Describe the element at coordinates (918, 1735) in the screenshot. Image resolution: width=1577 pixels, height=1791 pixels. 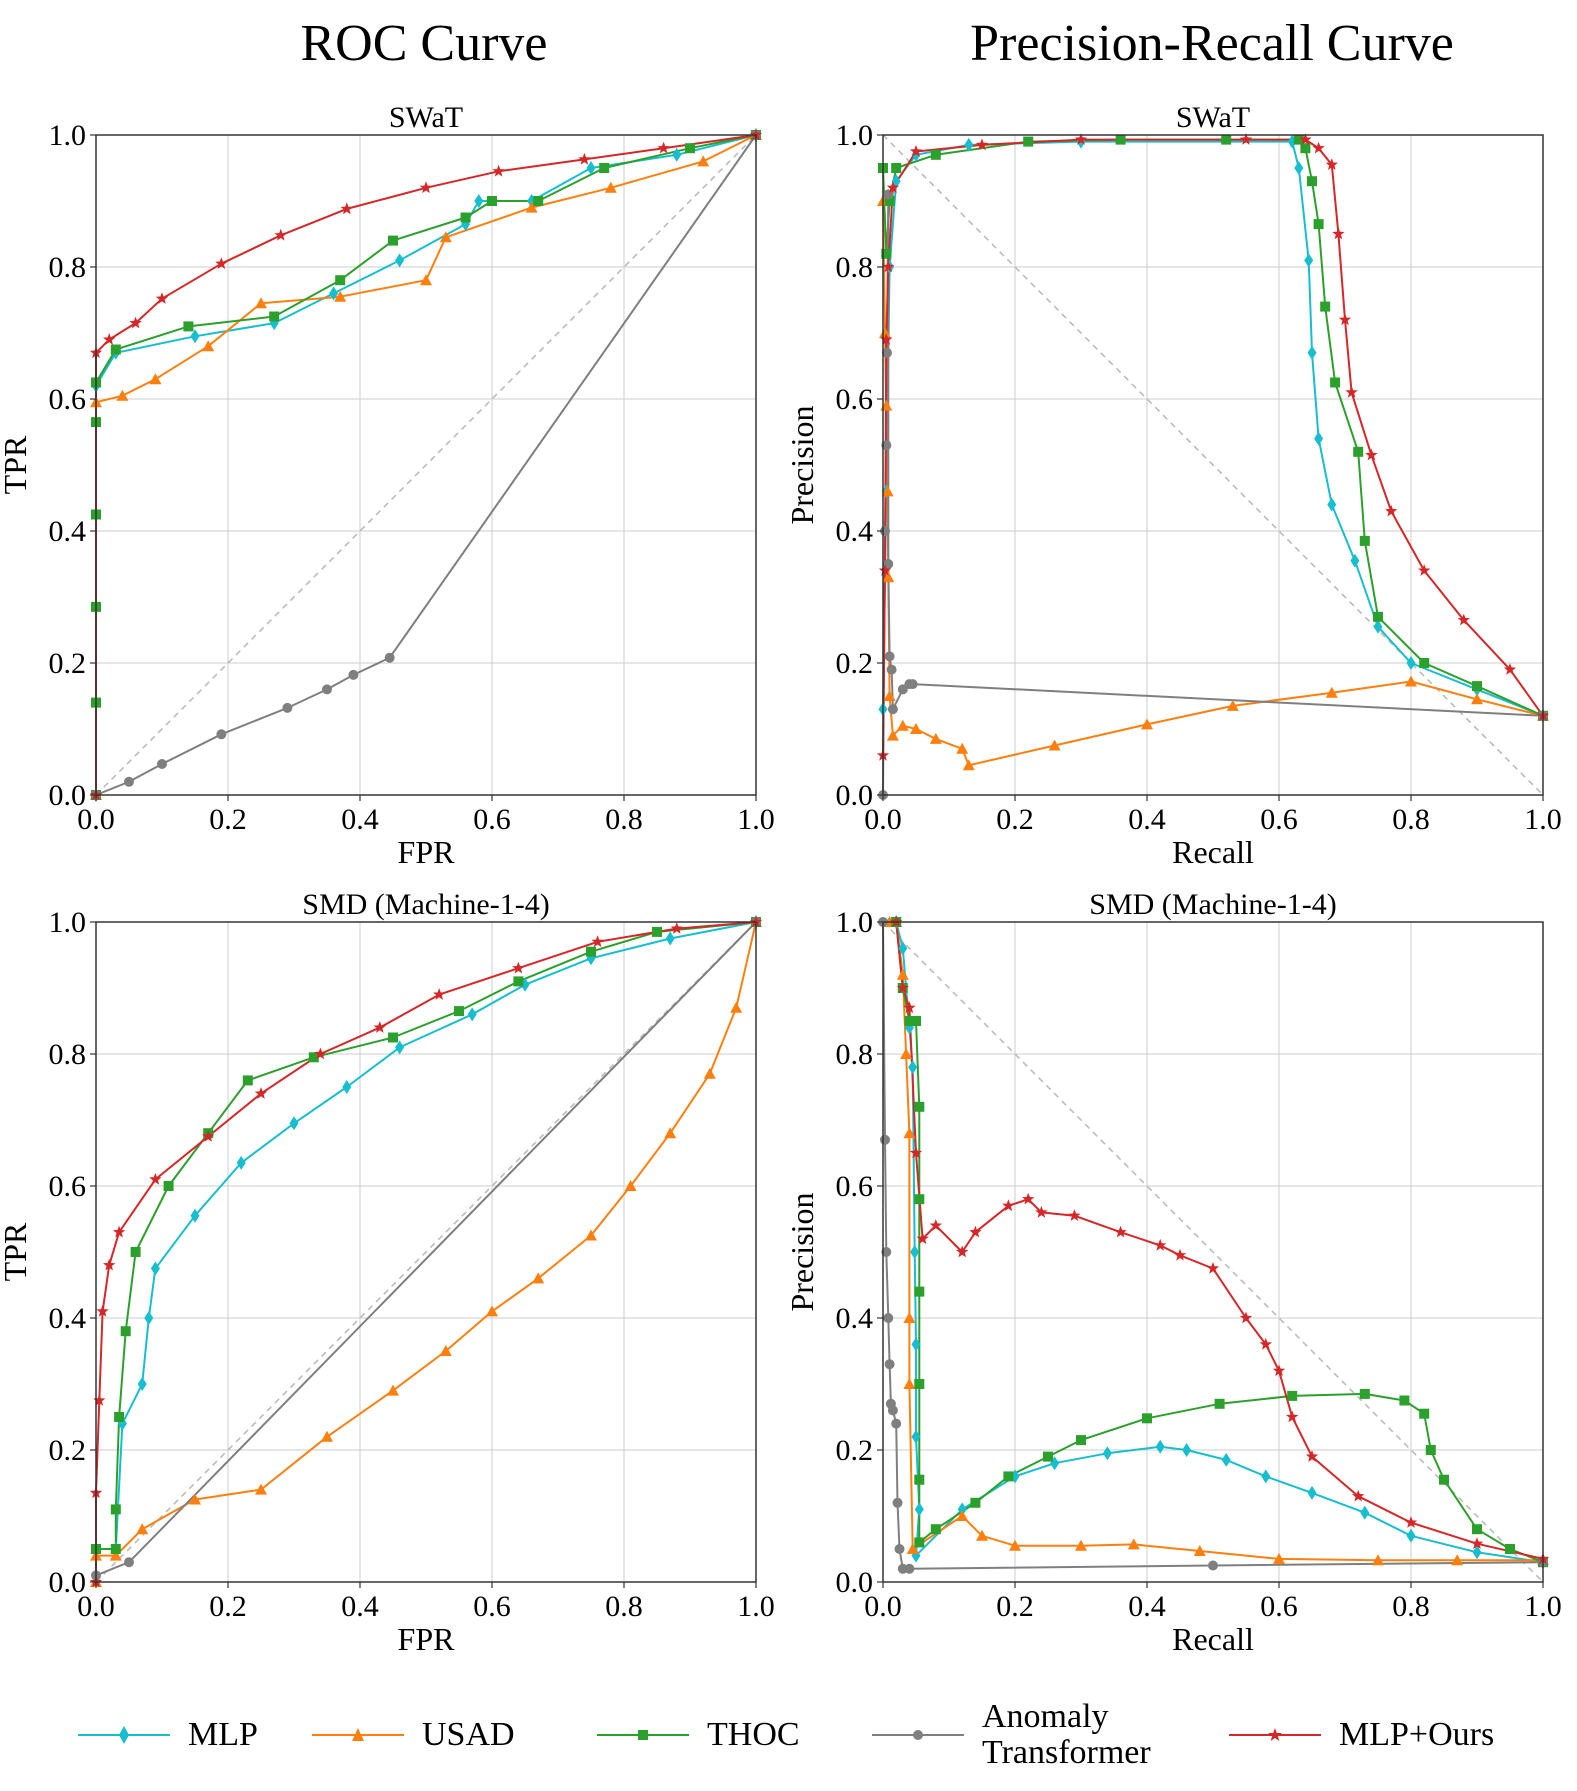
I see `legend-swatch-anomaly-transformer` at that location.